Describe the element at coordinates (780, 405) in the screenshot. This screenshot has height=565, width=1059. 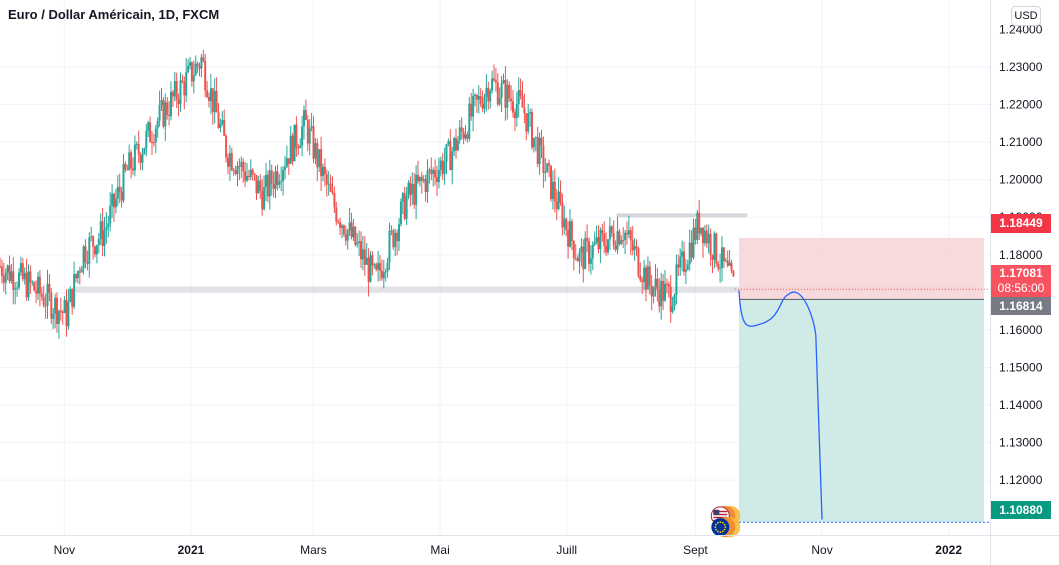
I see `projection-path` at that location.